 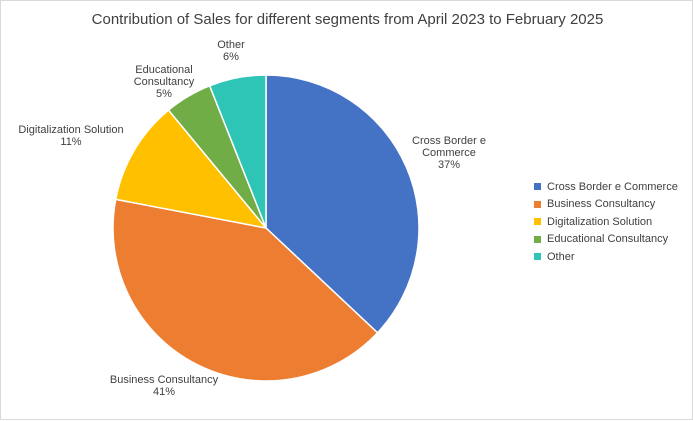 I want to click on pie-slice-other, so click(x=237, y=151).